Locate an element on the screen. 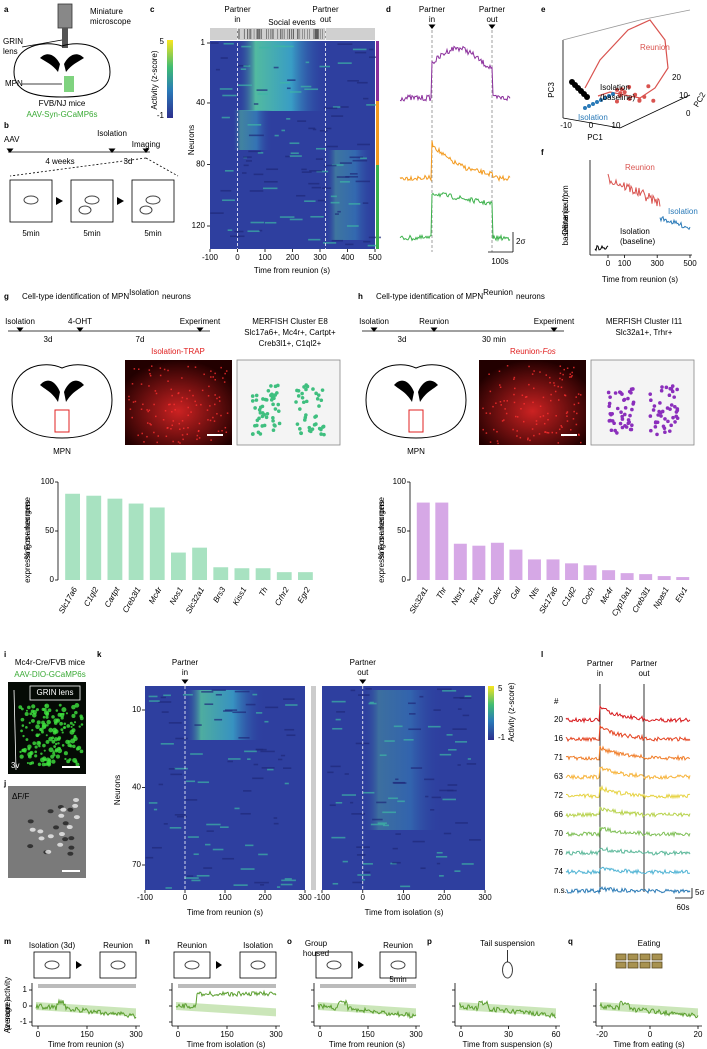 The height and width of the screenshot is (1049, 707). x-tick-label: 30 is located at coordinates (508, 1034).